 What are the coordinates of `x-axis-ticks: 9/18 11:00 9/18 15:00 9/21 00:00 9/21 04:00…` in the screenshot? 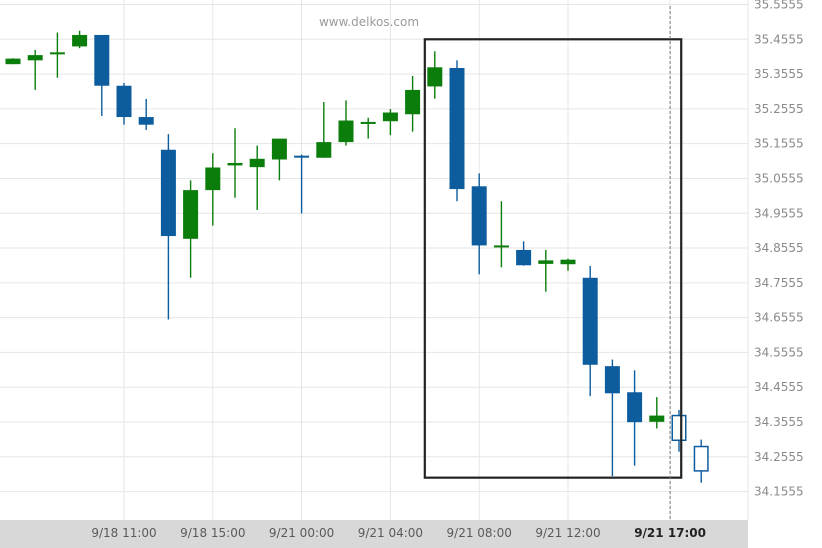 It's located at (398, 533).